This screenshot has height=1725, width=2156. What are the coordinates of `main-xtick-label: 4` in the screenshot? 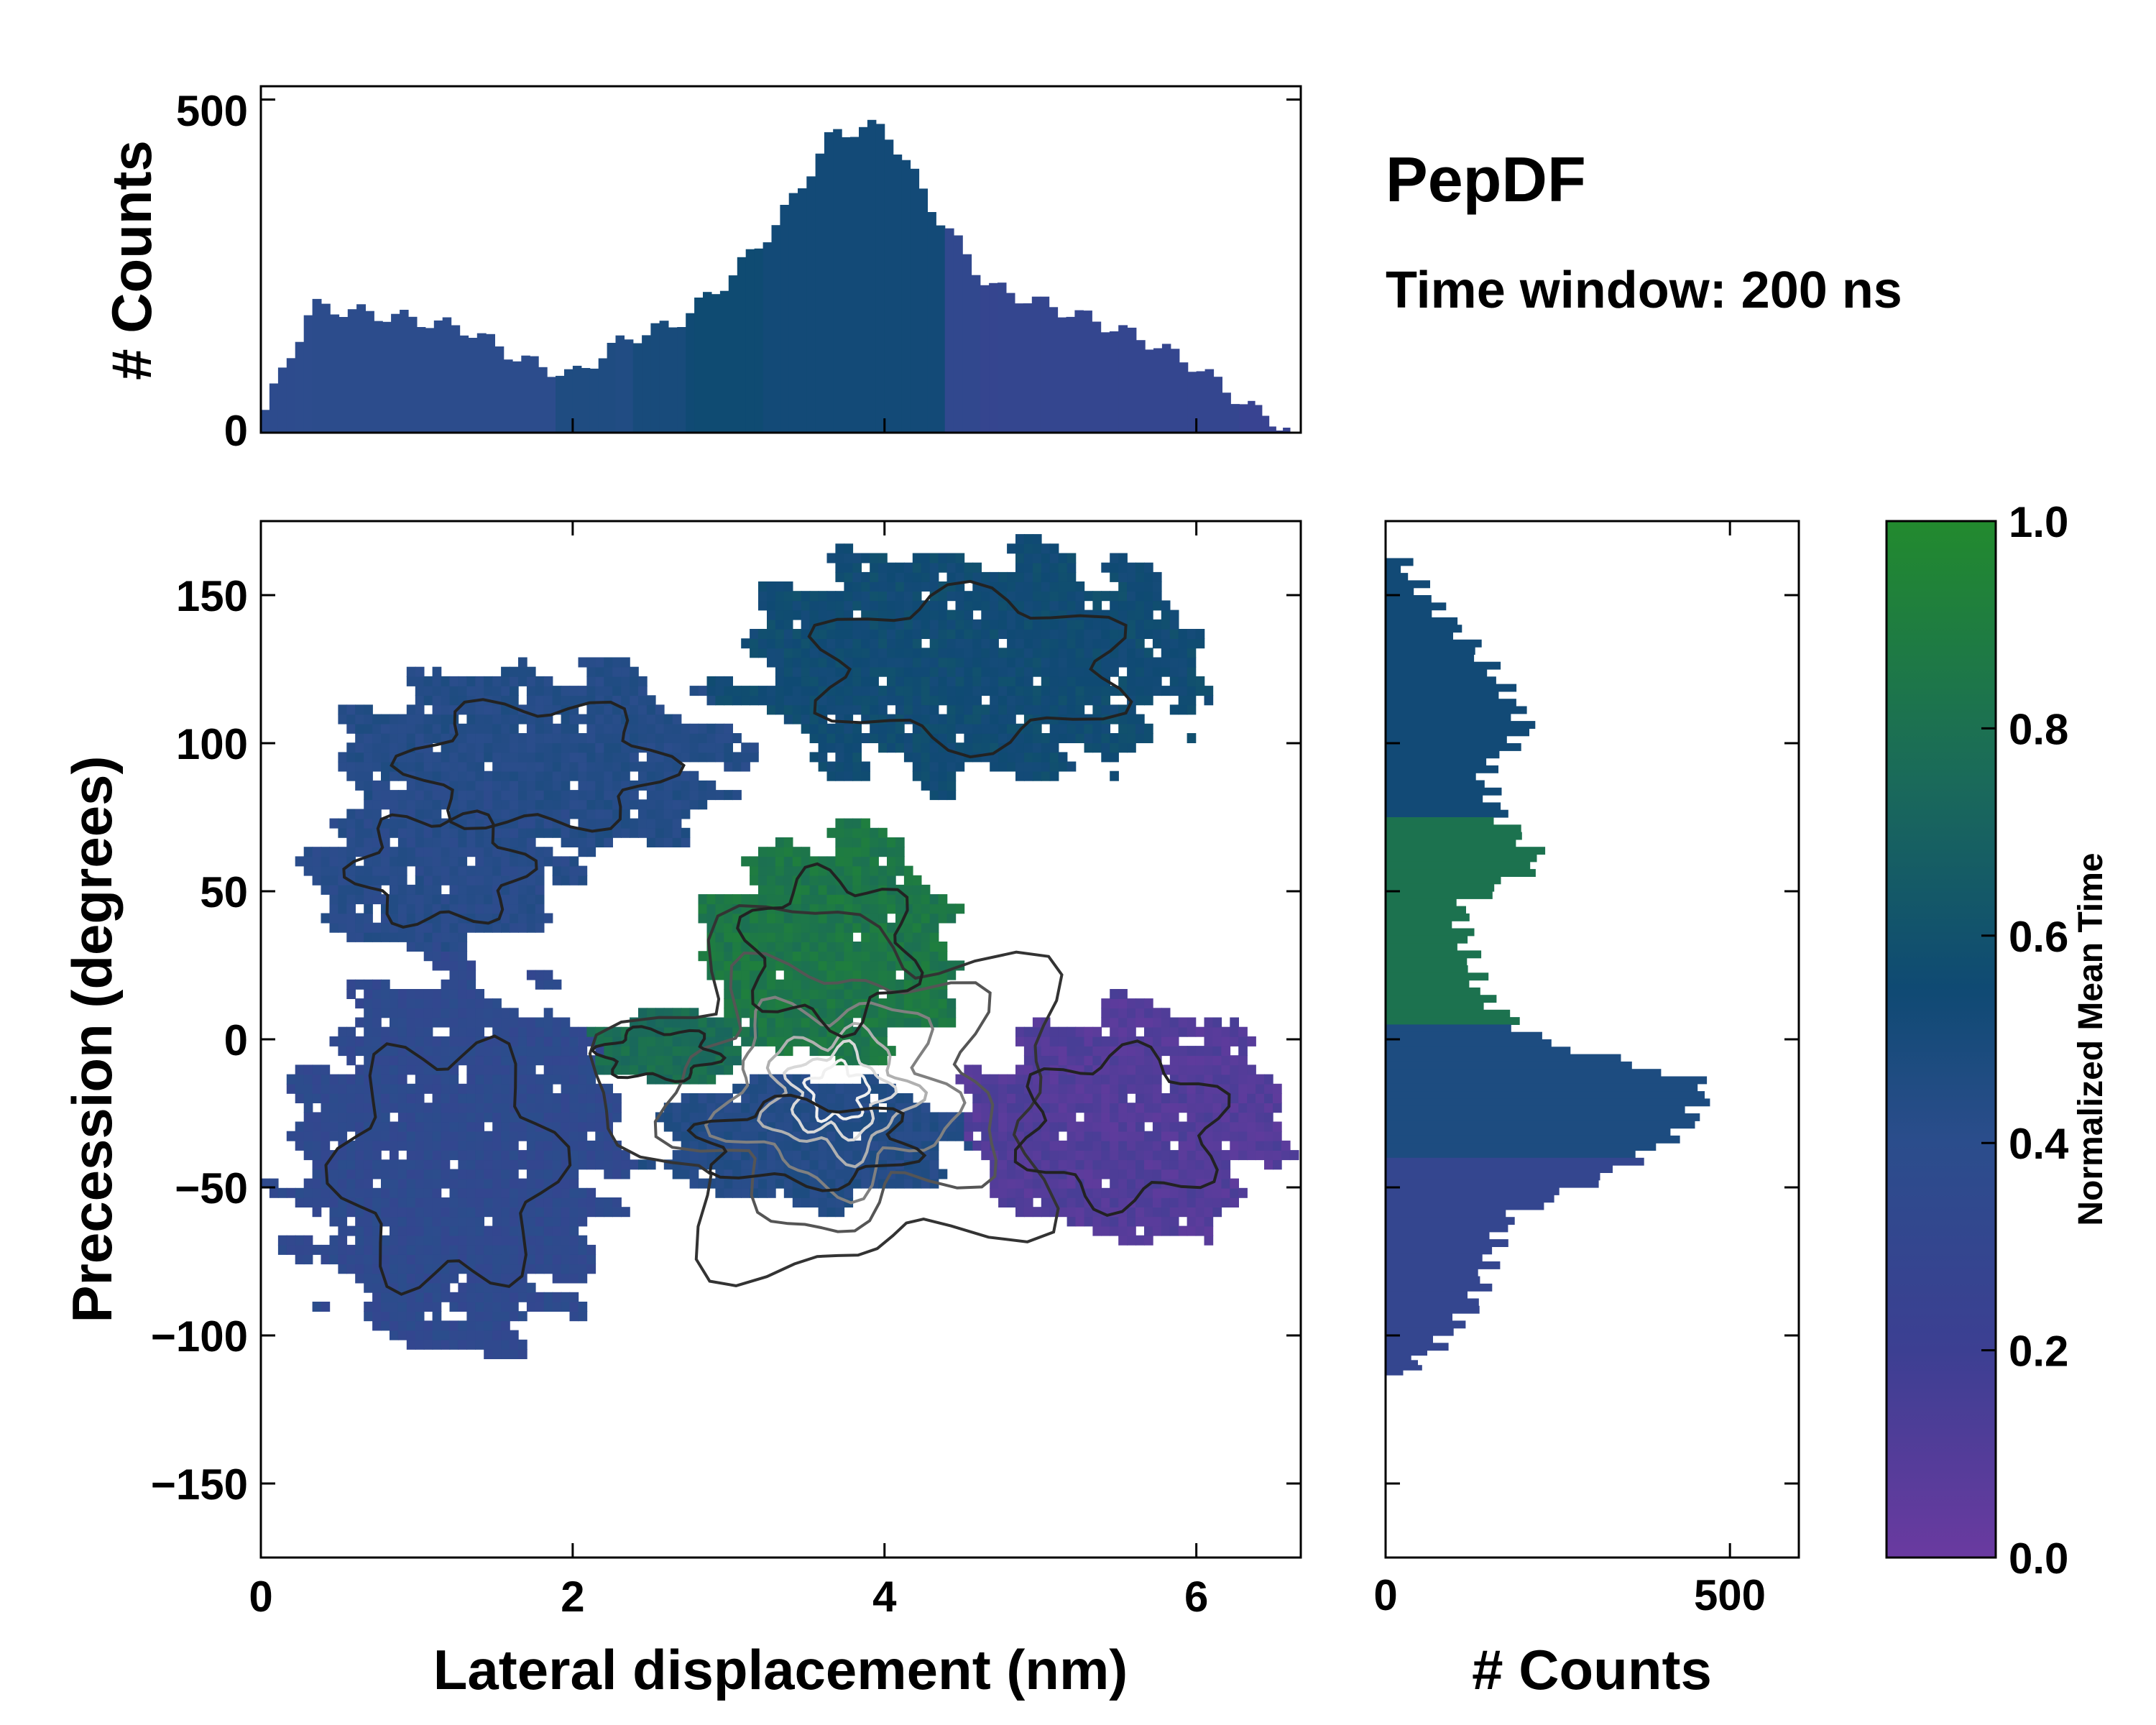 It's located at (884, 1597).